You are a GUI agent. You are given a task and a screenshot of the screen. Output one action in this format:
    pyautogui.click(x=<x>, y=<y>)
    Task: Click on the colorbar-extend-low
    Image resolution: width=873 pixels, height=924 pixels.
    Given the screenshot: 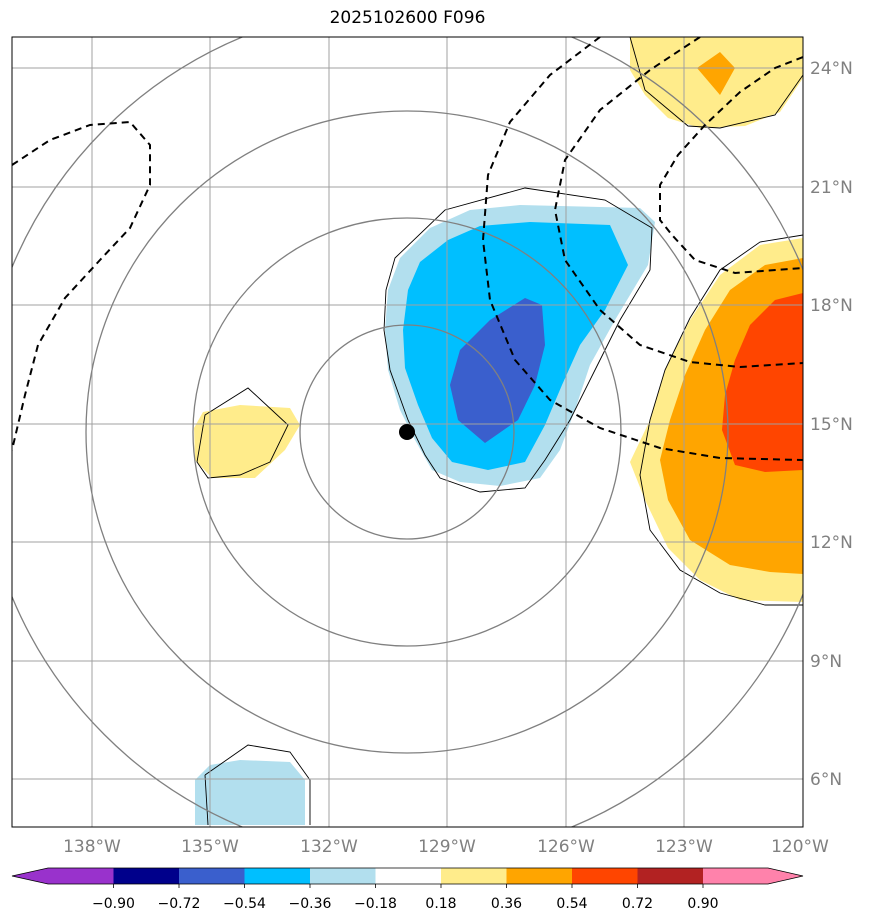 What is the action you would take?
    pyautogui.click(x=30, y=876)
    